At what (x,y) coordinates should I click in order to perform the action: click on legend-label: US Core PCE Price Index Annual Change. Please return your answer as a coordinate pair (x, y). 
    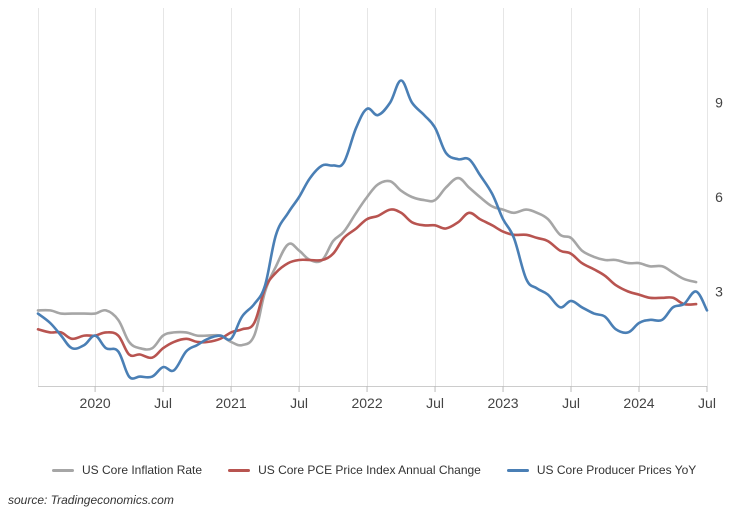
    Looking at the image, I should click on (369, 470).